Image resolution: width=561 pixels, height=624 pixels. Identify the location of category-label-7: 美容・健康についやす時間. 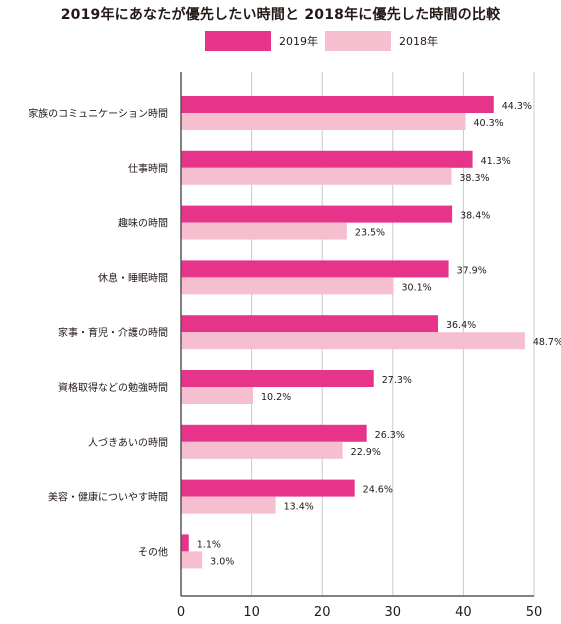
(108, 497).